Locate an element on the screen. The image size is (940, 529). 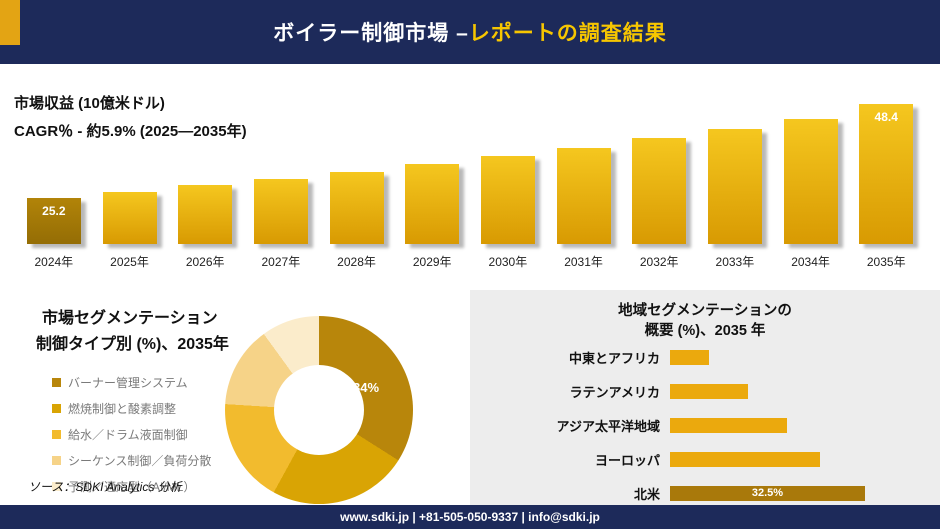
regional-bar-value-label: 32.5% is located at coordinates (767, 493).